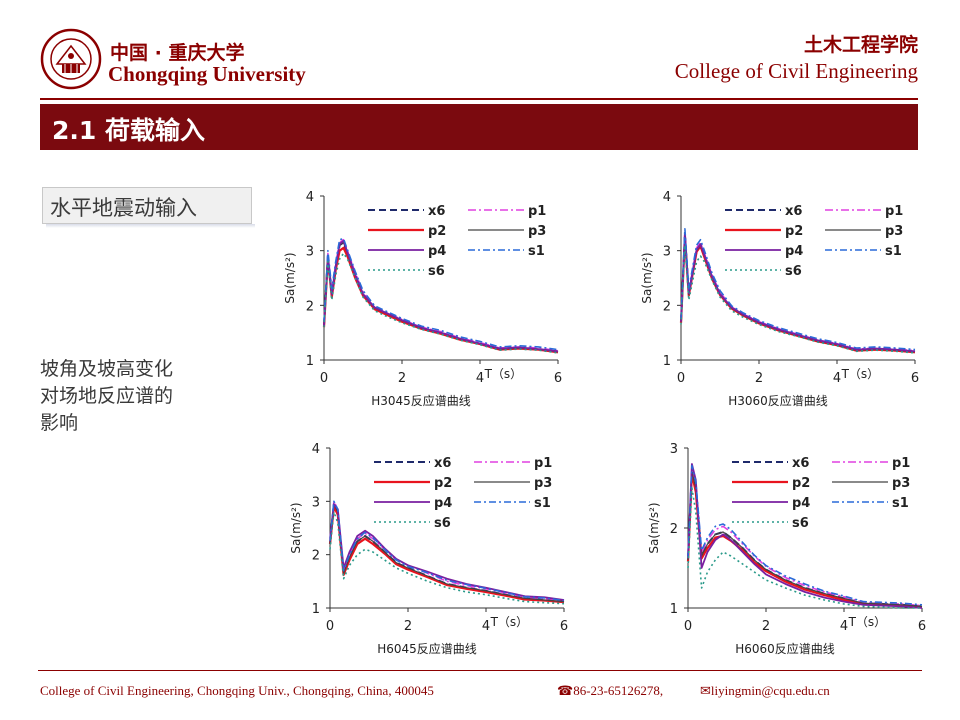 The image size is (960, 720). Describe the element at coordinates (147, 205) in the screenshot. I see `section-tag: 水平地震动输入` at that location.